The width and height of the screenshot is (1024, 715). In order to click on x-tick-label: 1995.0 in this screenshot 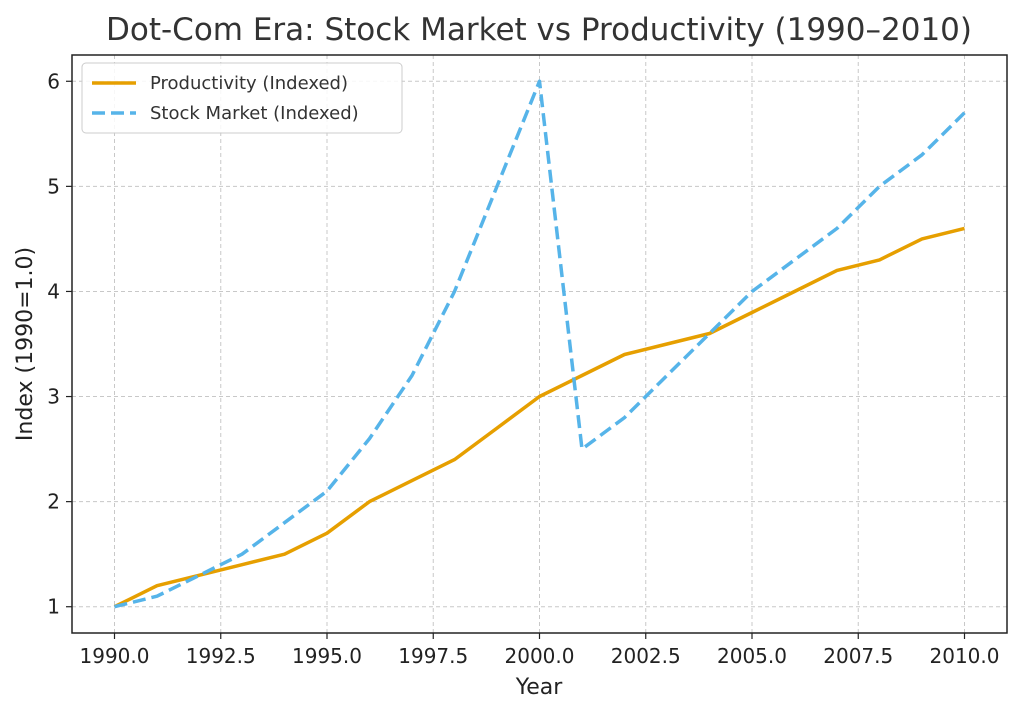, I will do `click(327, 656)`.